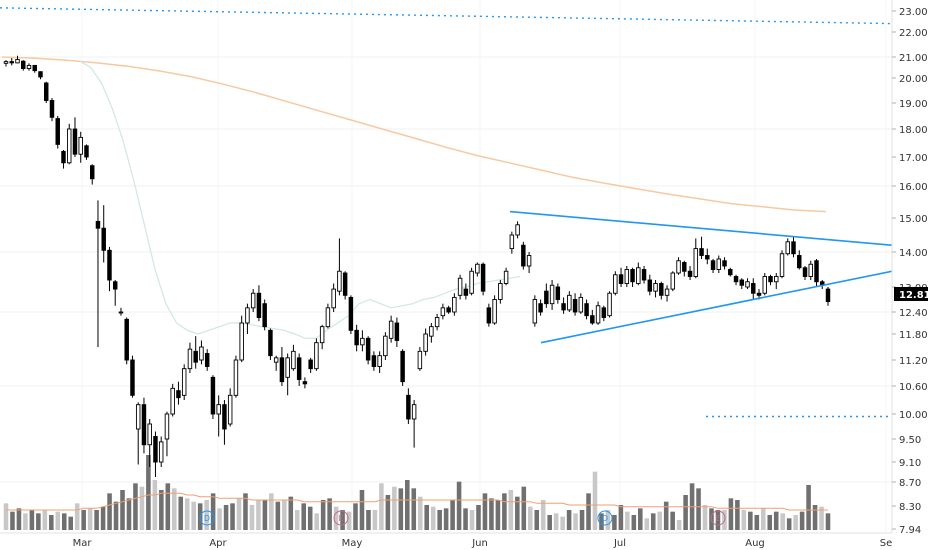 The image size is (932, 550). I want to click on y-tick-label: 8.70, so click(910, 483).